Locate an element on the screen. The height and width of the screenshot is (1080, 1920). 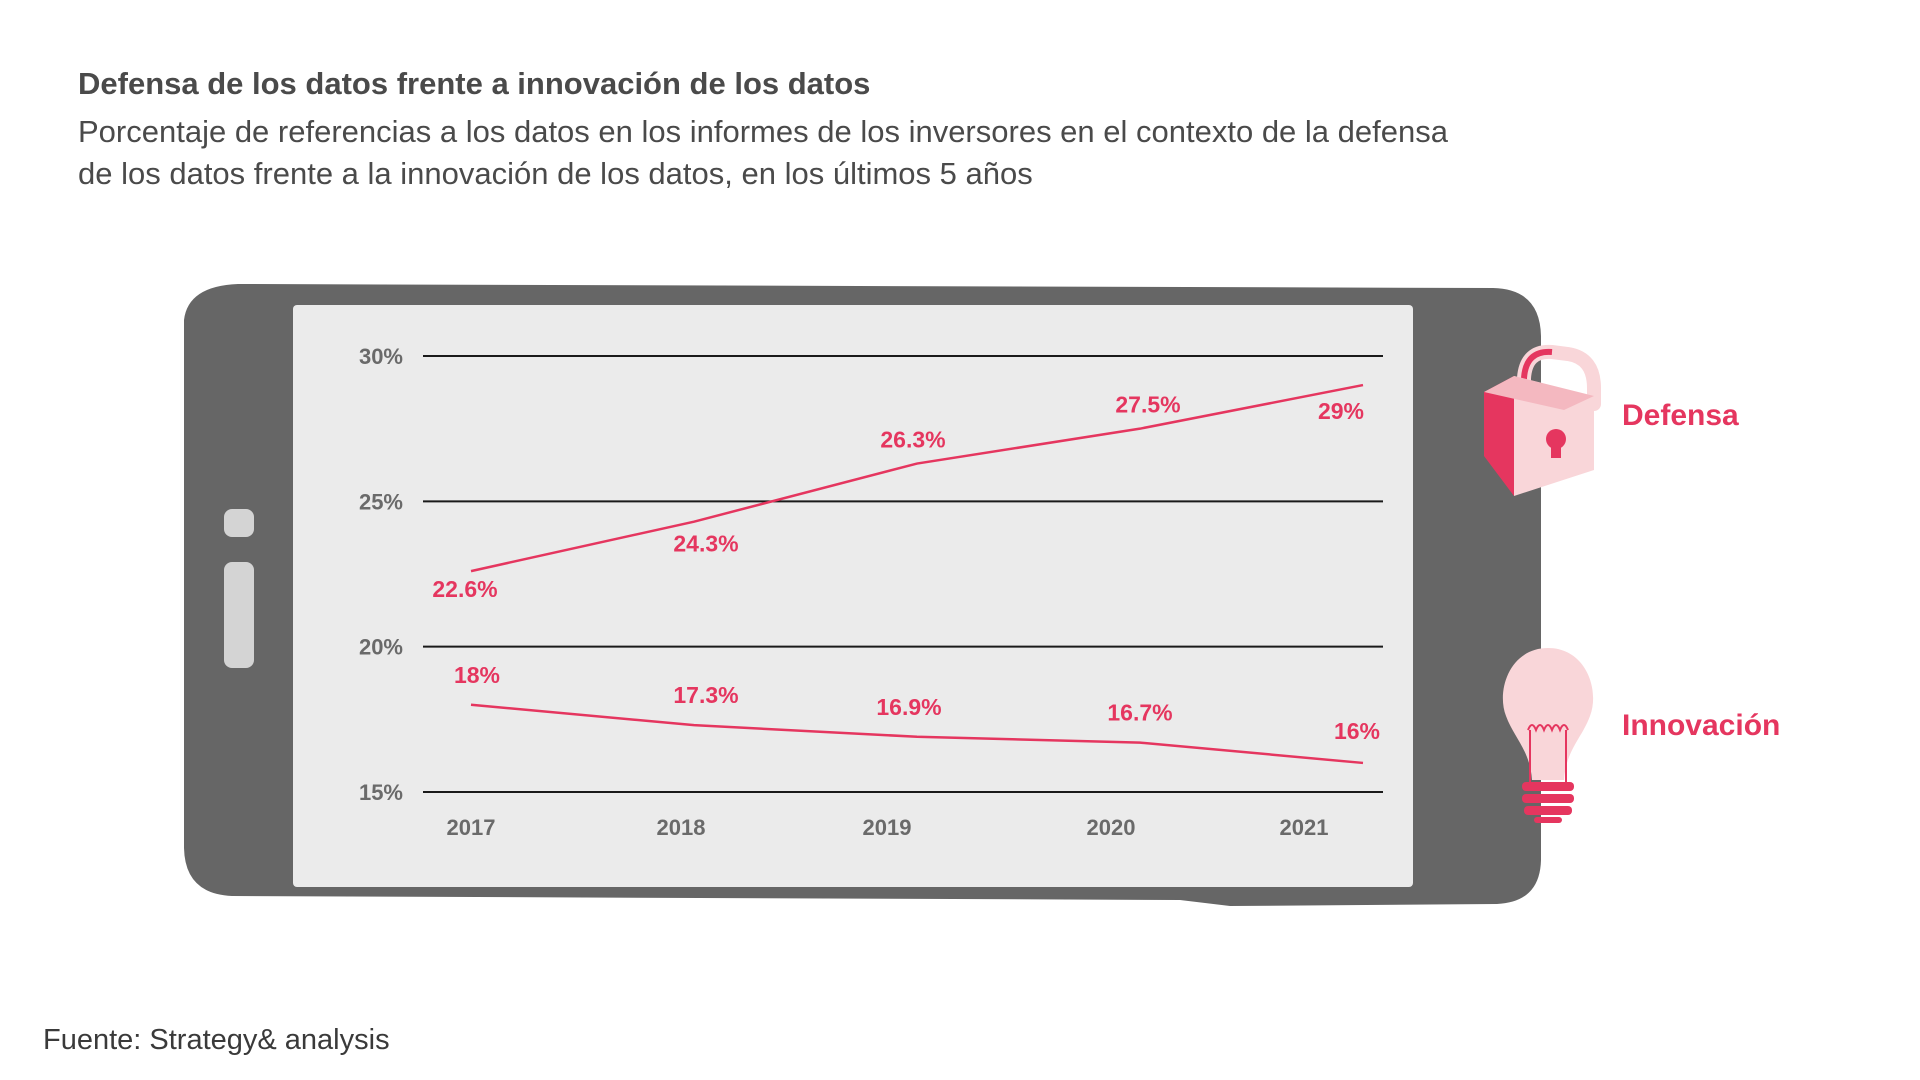
y-tick-label: 25% is located at coordinates (381, 501).